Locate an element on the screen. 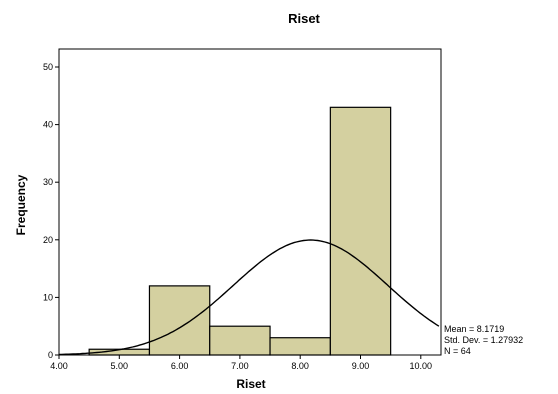  y-tick-label: 10 is located at coordinates (48, 297).